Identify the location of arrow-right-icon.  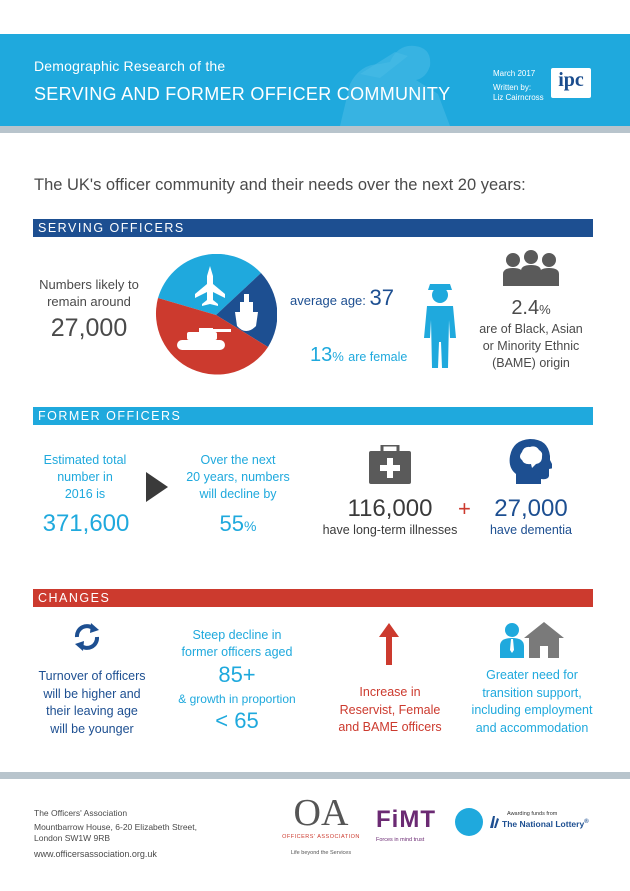
(157, 487).